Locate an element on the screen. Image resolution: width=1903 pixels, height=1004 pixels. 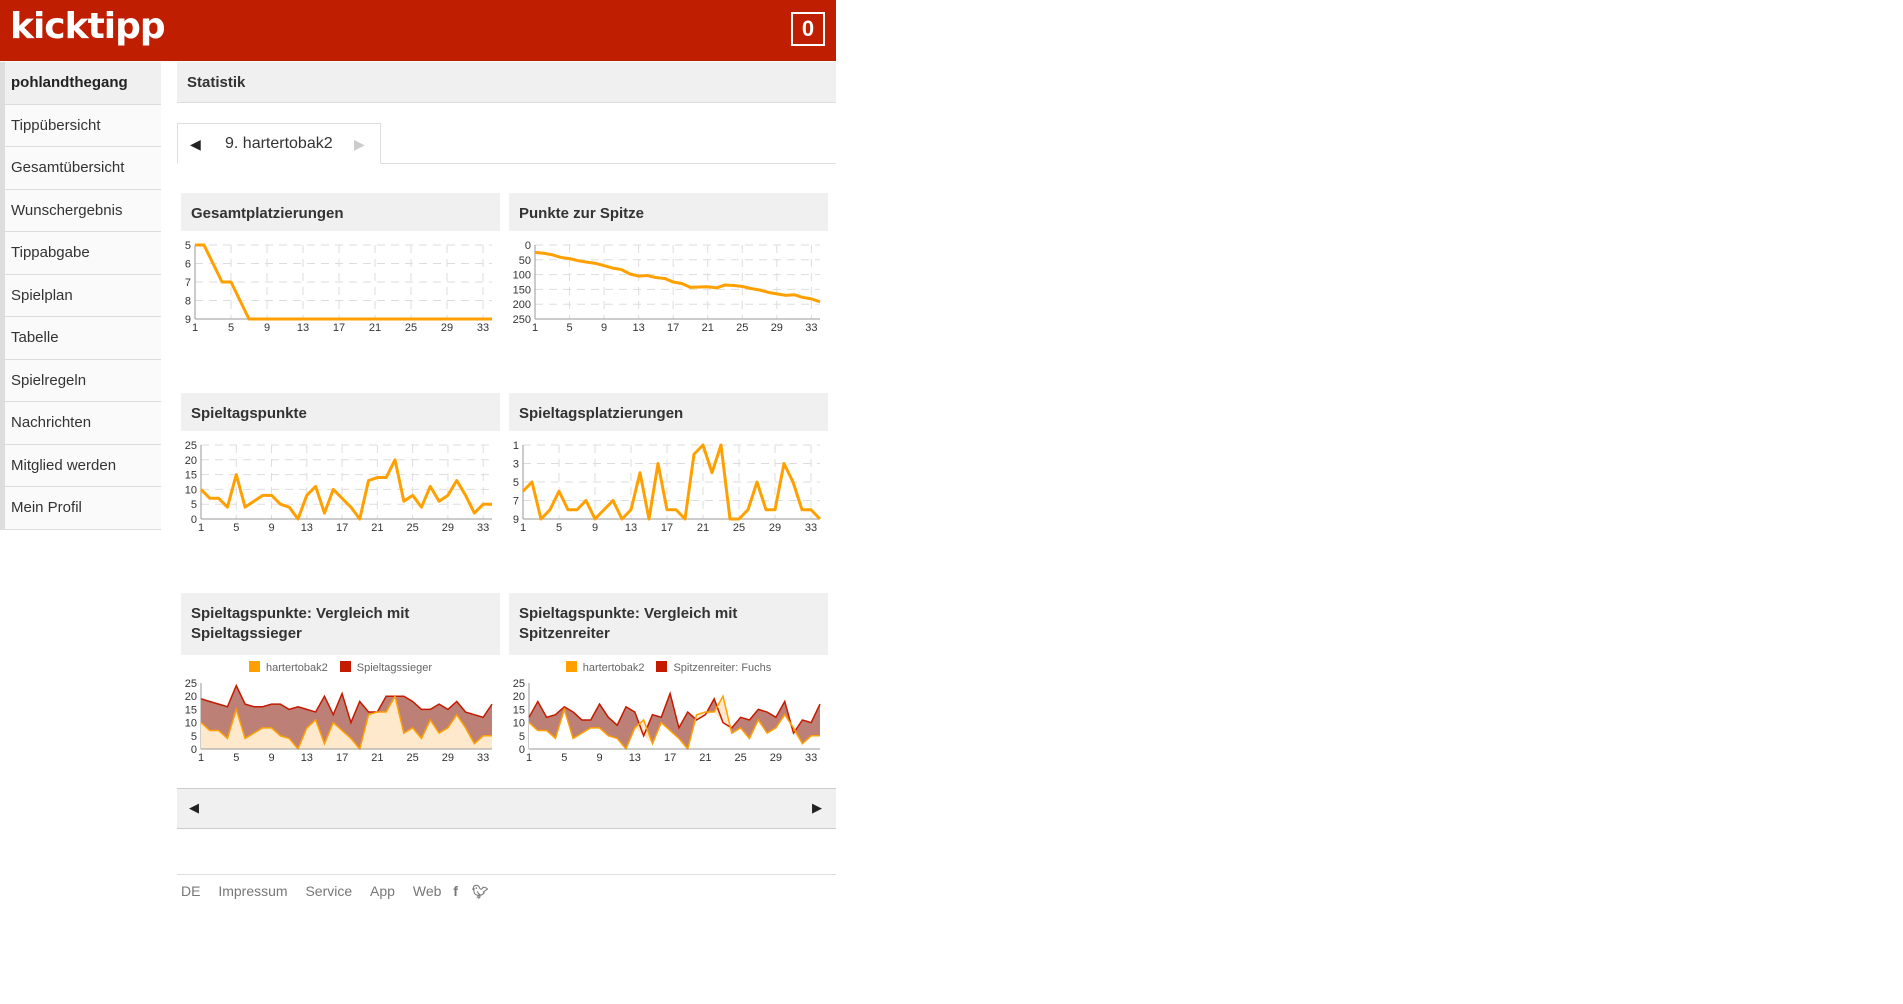
sidebar-item-6: Tabelle is located at coordinates (83, 338).